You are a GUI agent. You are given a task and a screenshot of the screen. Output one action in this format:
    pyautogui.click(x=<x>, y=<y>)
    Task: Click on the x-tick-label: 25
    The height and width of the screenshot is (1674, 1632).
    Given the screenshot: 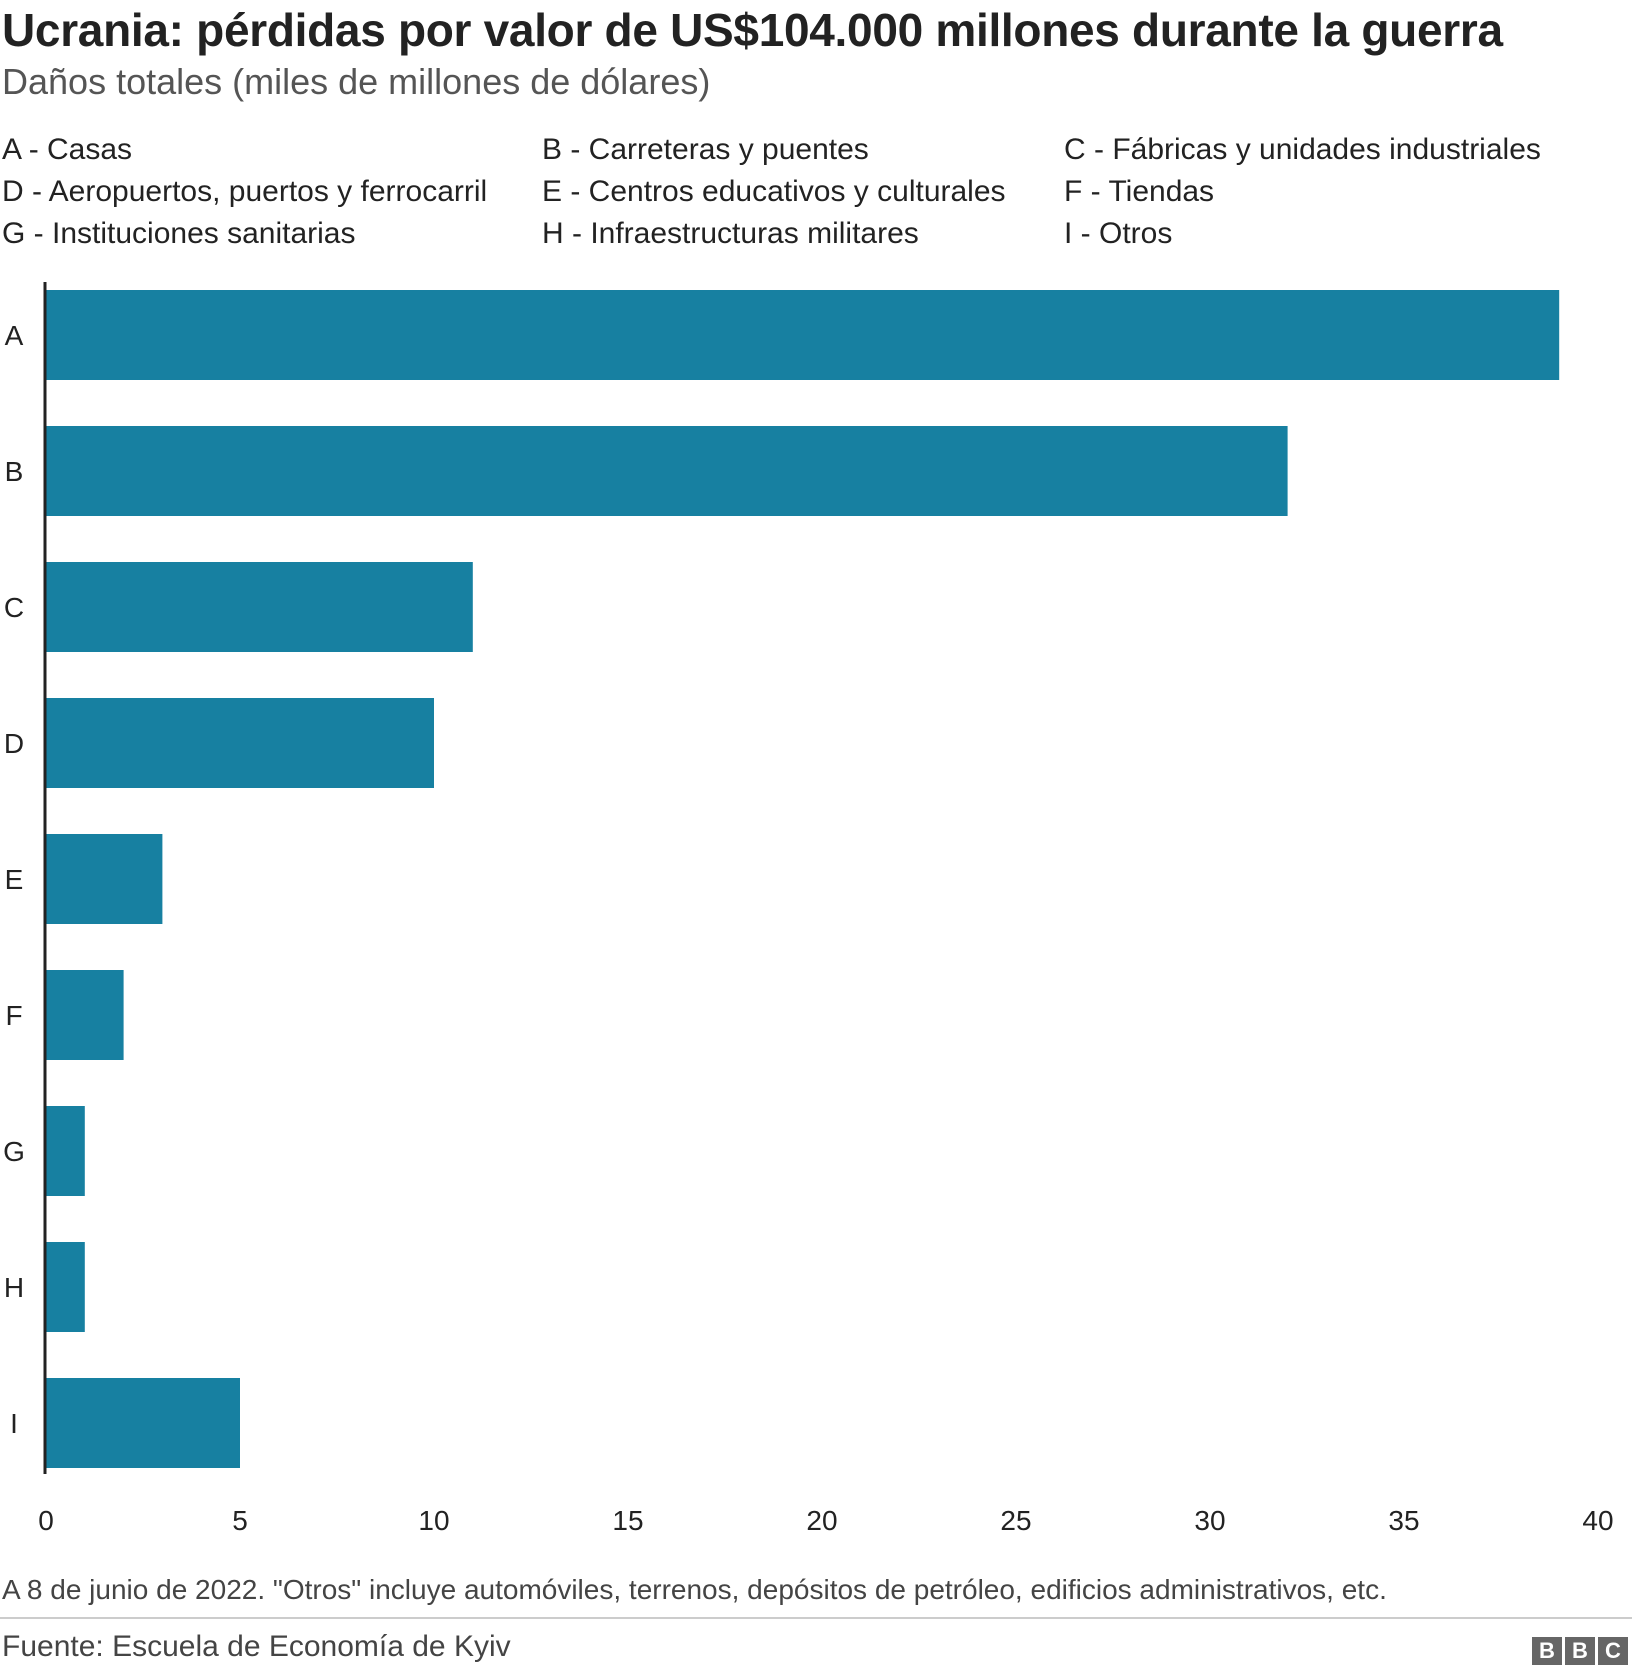 What is the action you would take?
    pyautogui.click(x=1015, y=1520)
    